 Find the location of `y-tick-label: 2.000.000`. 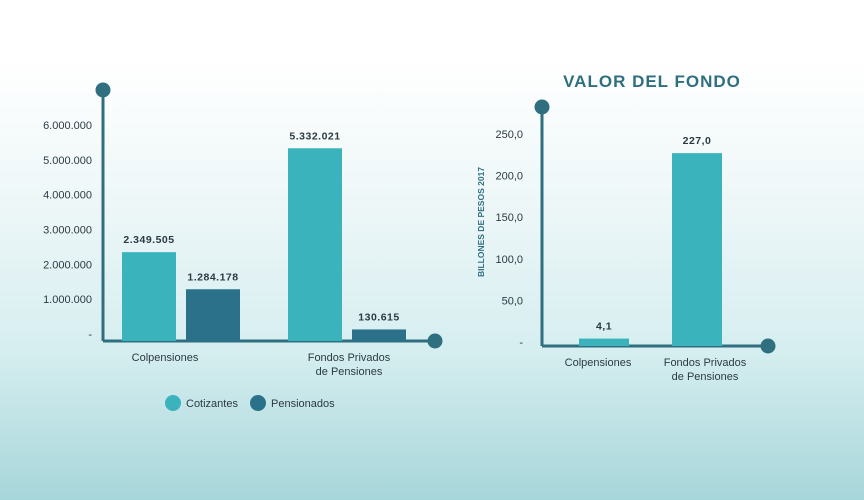

y-tick-label: 2.000.000 is located at coordinates (67, 265).